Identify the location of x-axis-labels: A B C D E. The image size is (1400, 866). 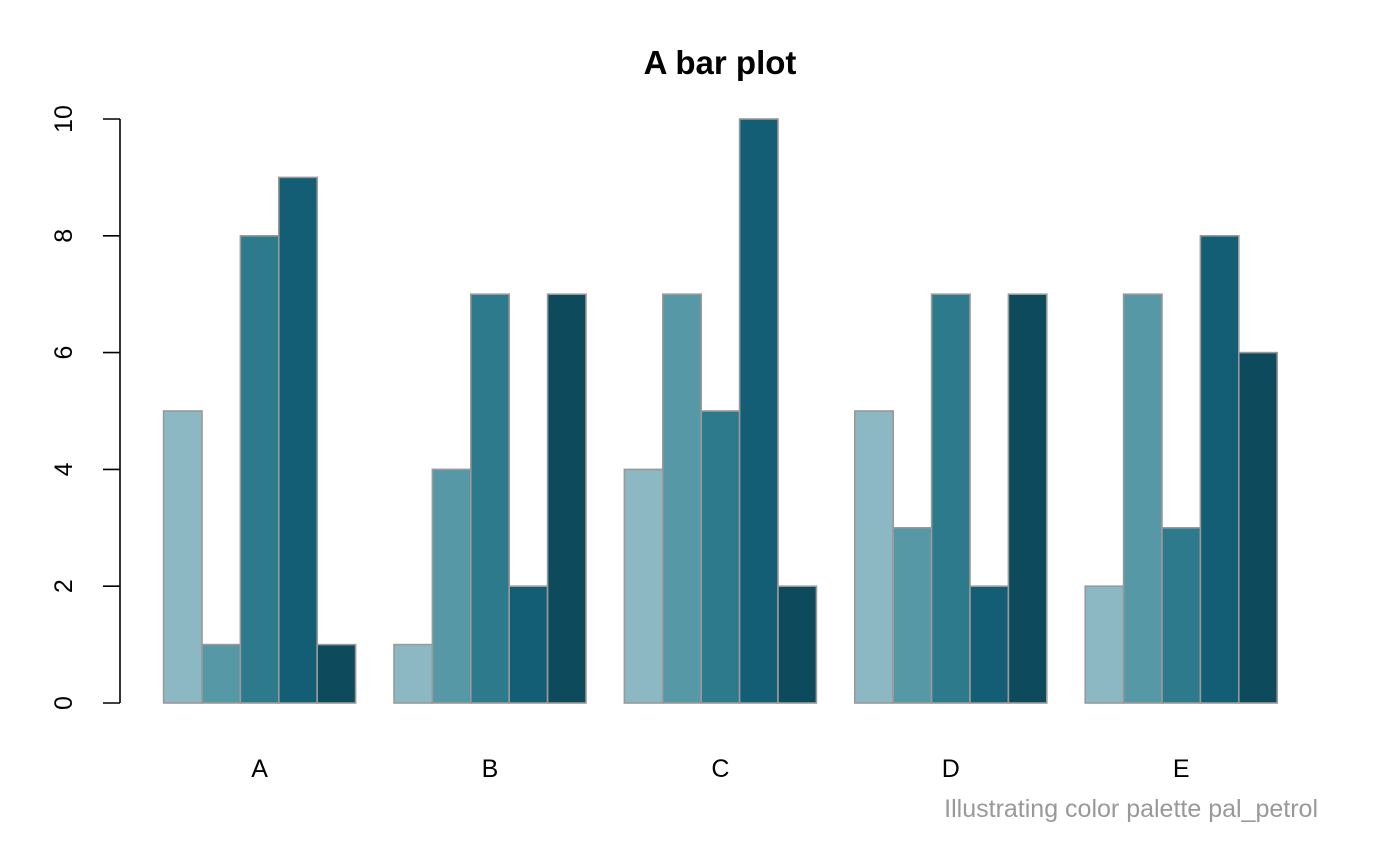
(720, 769).